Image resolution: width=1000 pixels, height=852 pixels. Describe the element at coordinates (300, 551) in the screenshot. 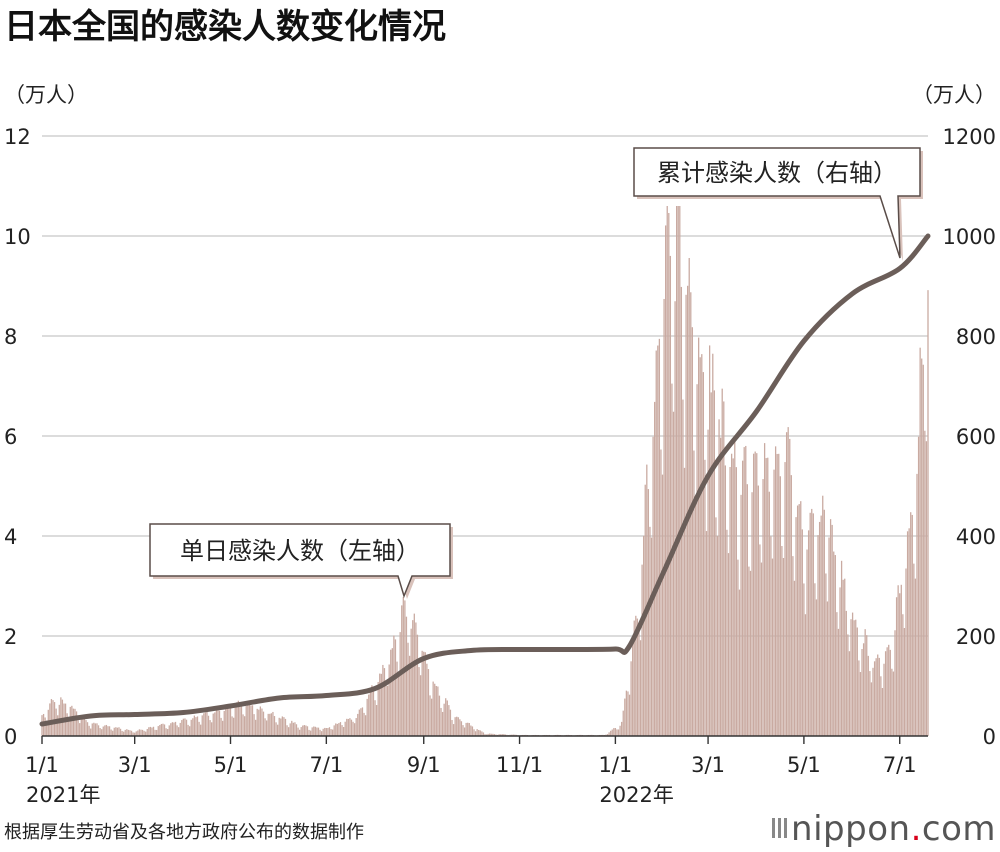

I see `callout-daily-label: 单日感染人数（左轴）` at that location.